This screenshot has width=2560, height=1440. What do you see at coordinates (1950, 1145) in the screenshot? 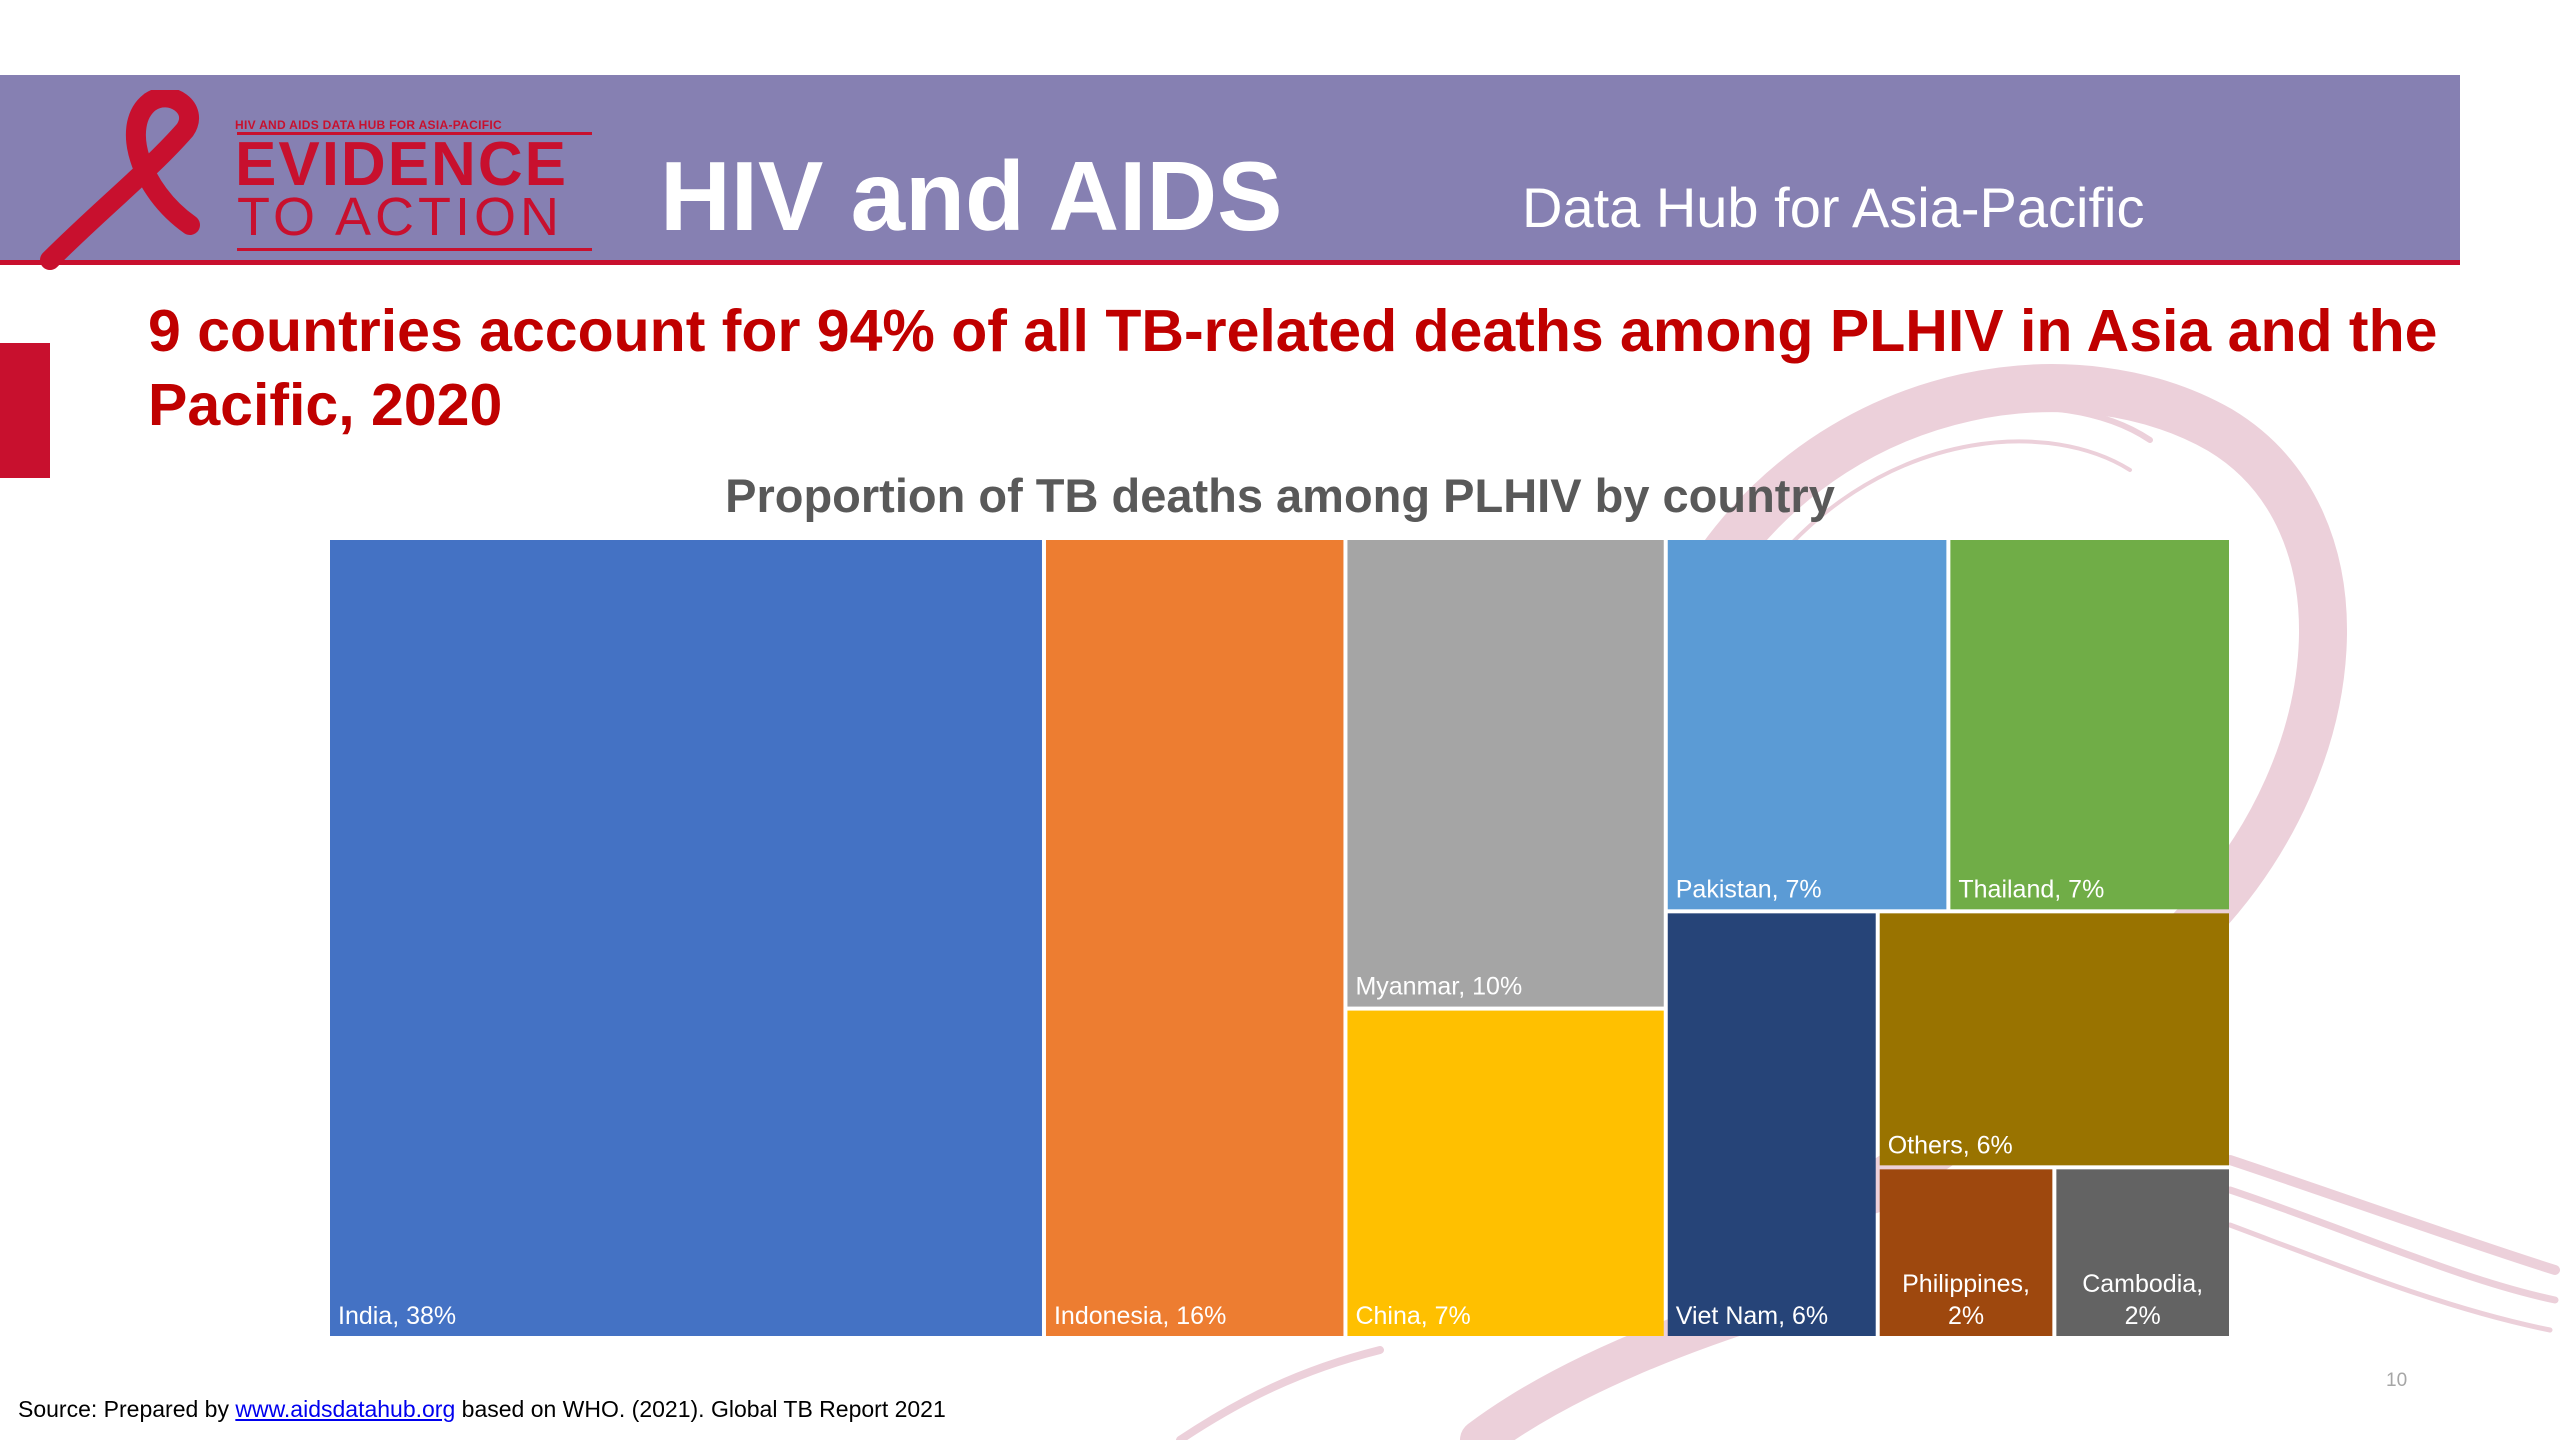
I see `treemap-label-others: Others, 6%` at bounding box center [1950, 1145].